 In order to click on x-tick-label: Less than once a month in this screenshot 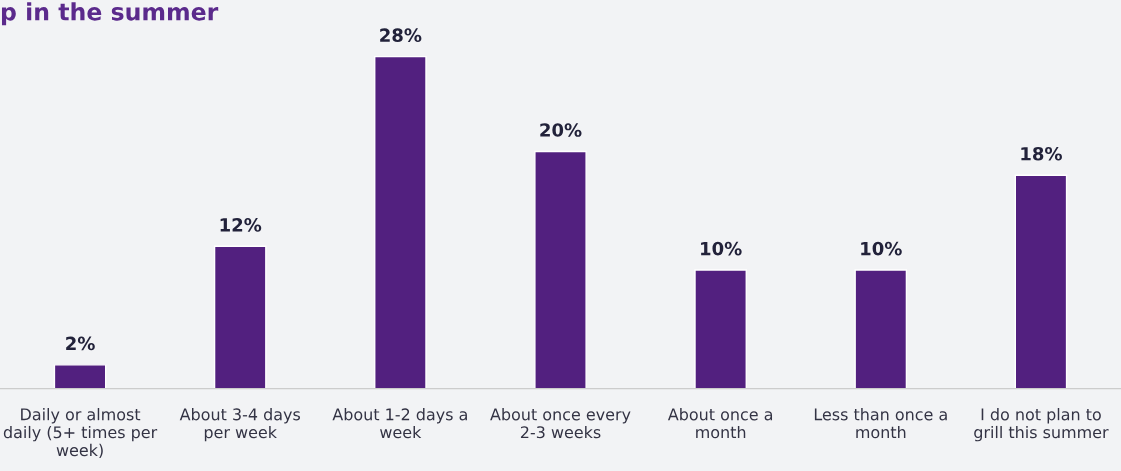, I will do `click(880, 423)`.